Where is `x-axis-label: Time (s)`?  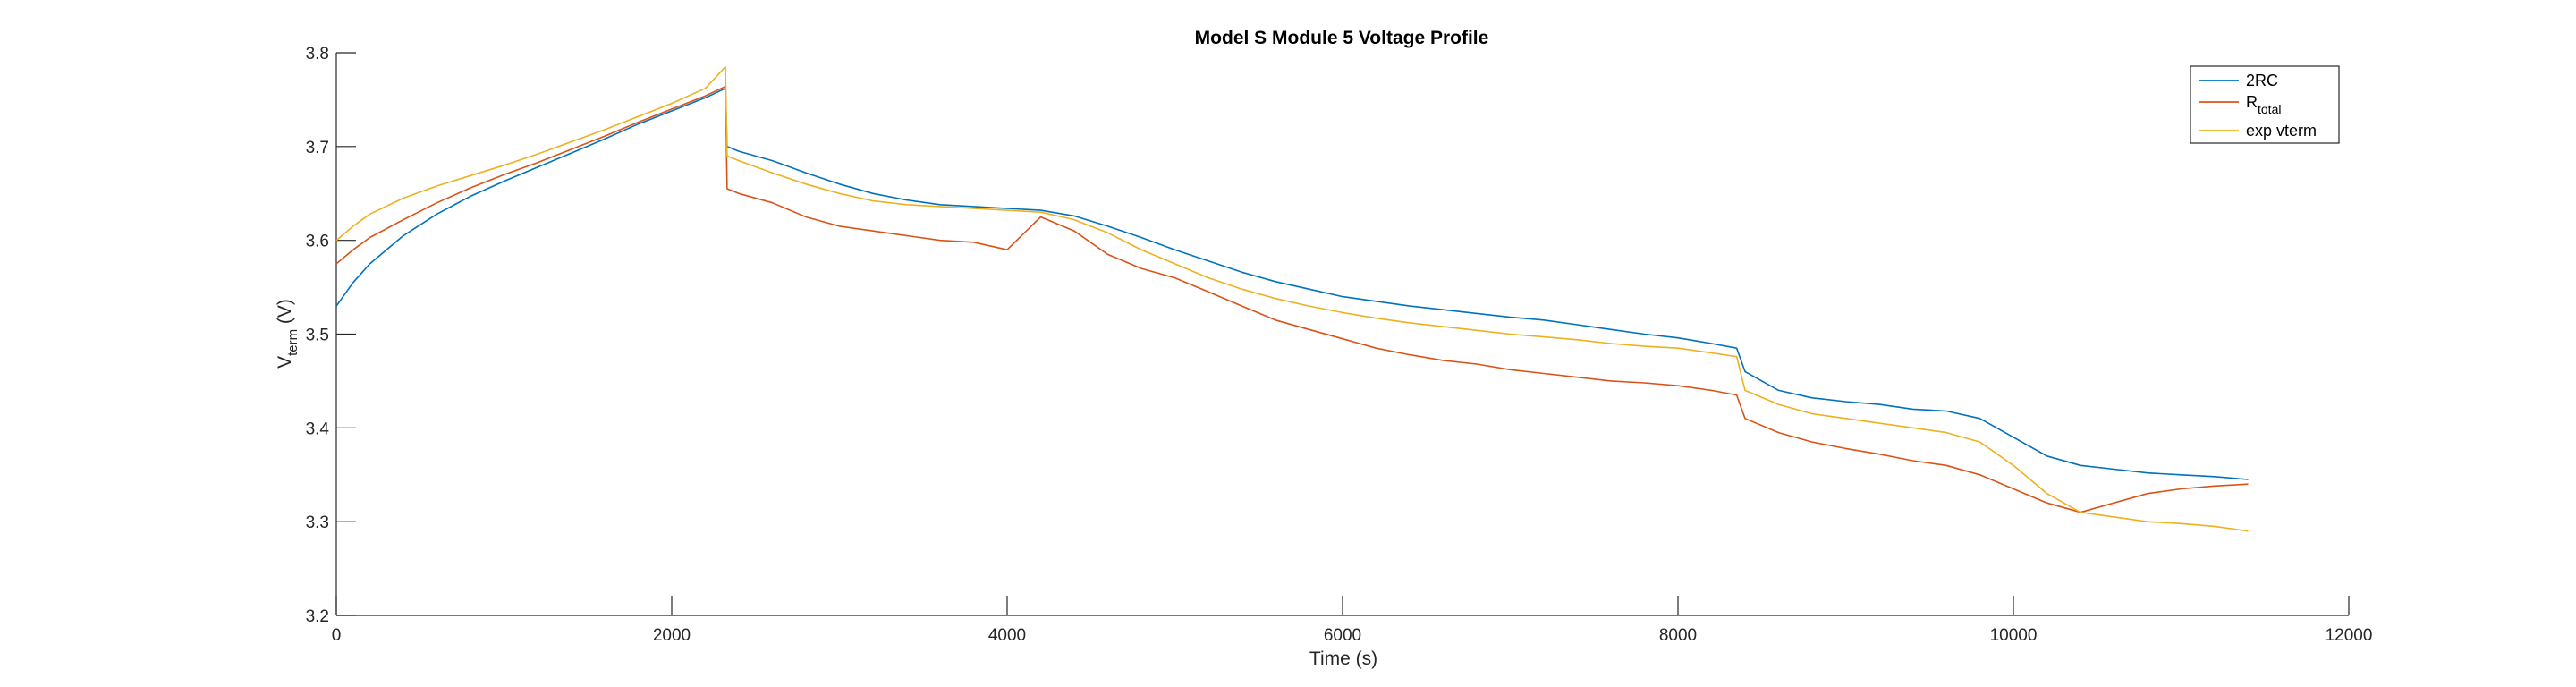 x-axis-label: Time (s) is located at coordinates (1343, 659).